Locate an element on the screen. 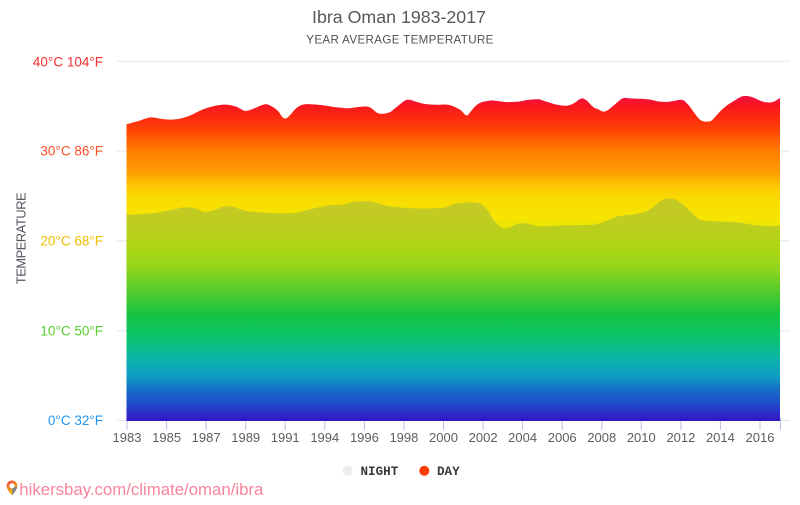  svg-text: 1994 is located at coordinates (324, 437).